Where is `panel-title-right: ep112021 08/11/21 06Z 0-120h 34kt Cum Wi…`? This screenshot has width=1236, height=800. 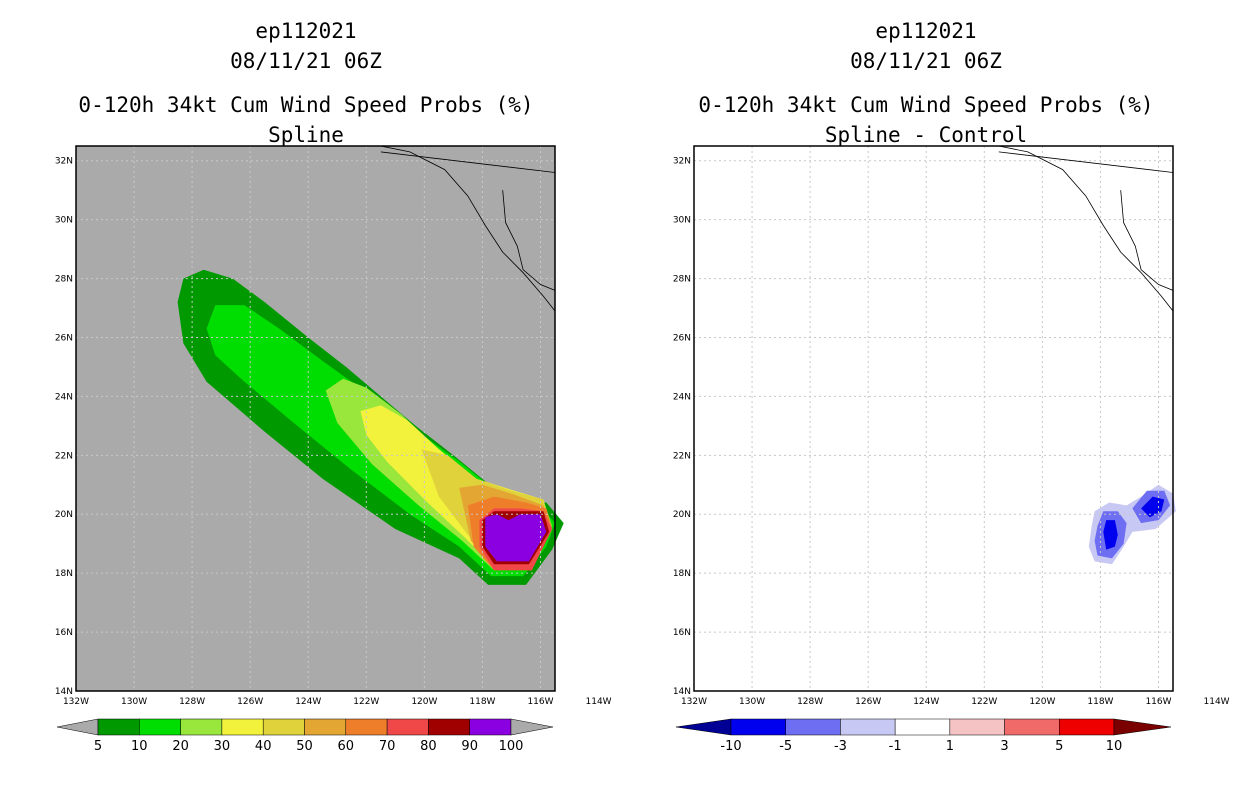 panel-title-right: ep112021 08/11/21 06Z 0-120h 34kt Cum Wi… is located at coordinates (926, 83).